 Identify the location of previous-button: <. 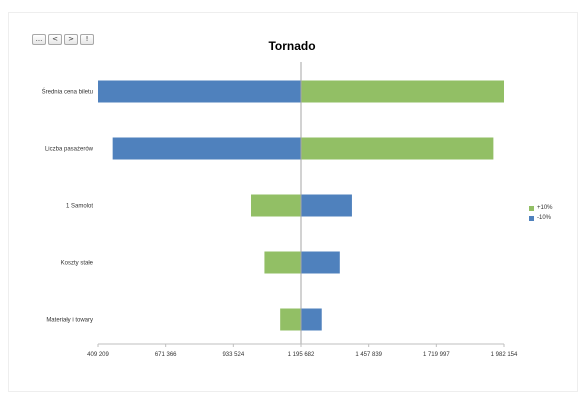
(55, 39).